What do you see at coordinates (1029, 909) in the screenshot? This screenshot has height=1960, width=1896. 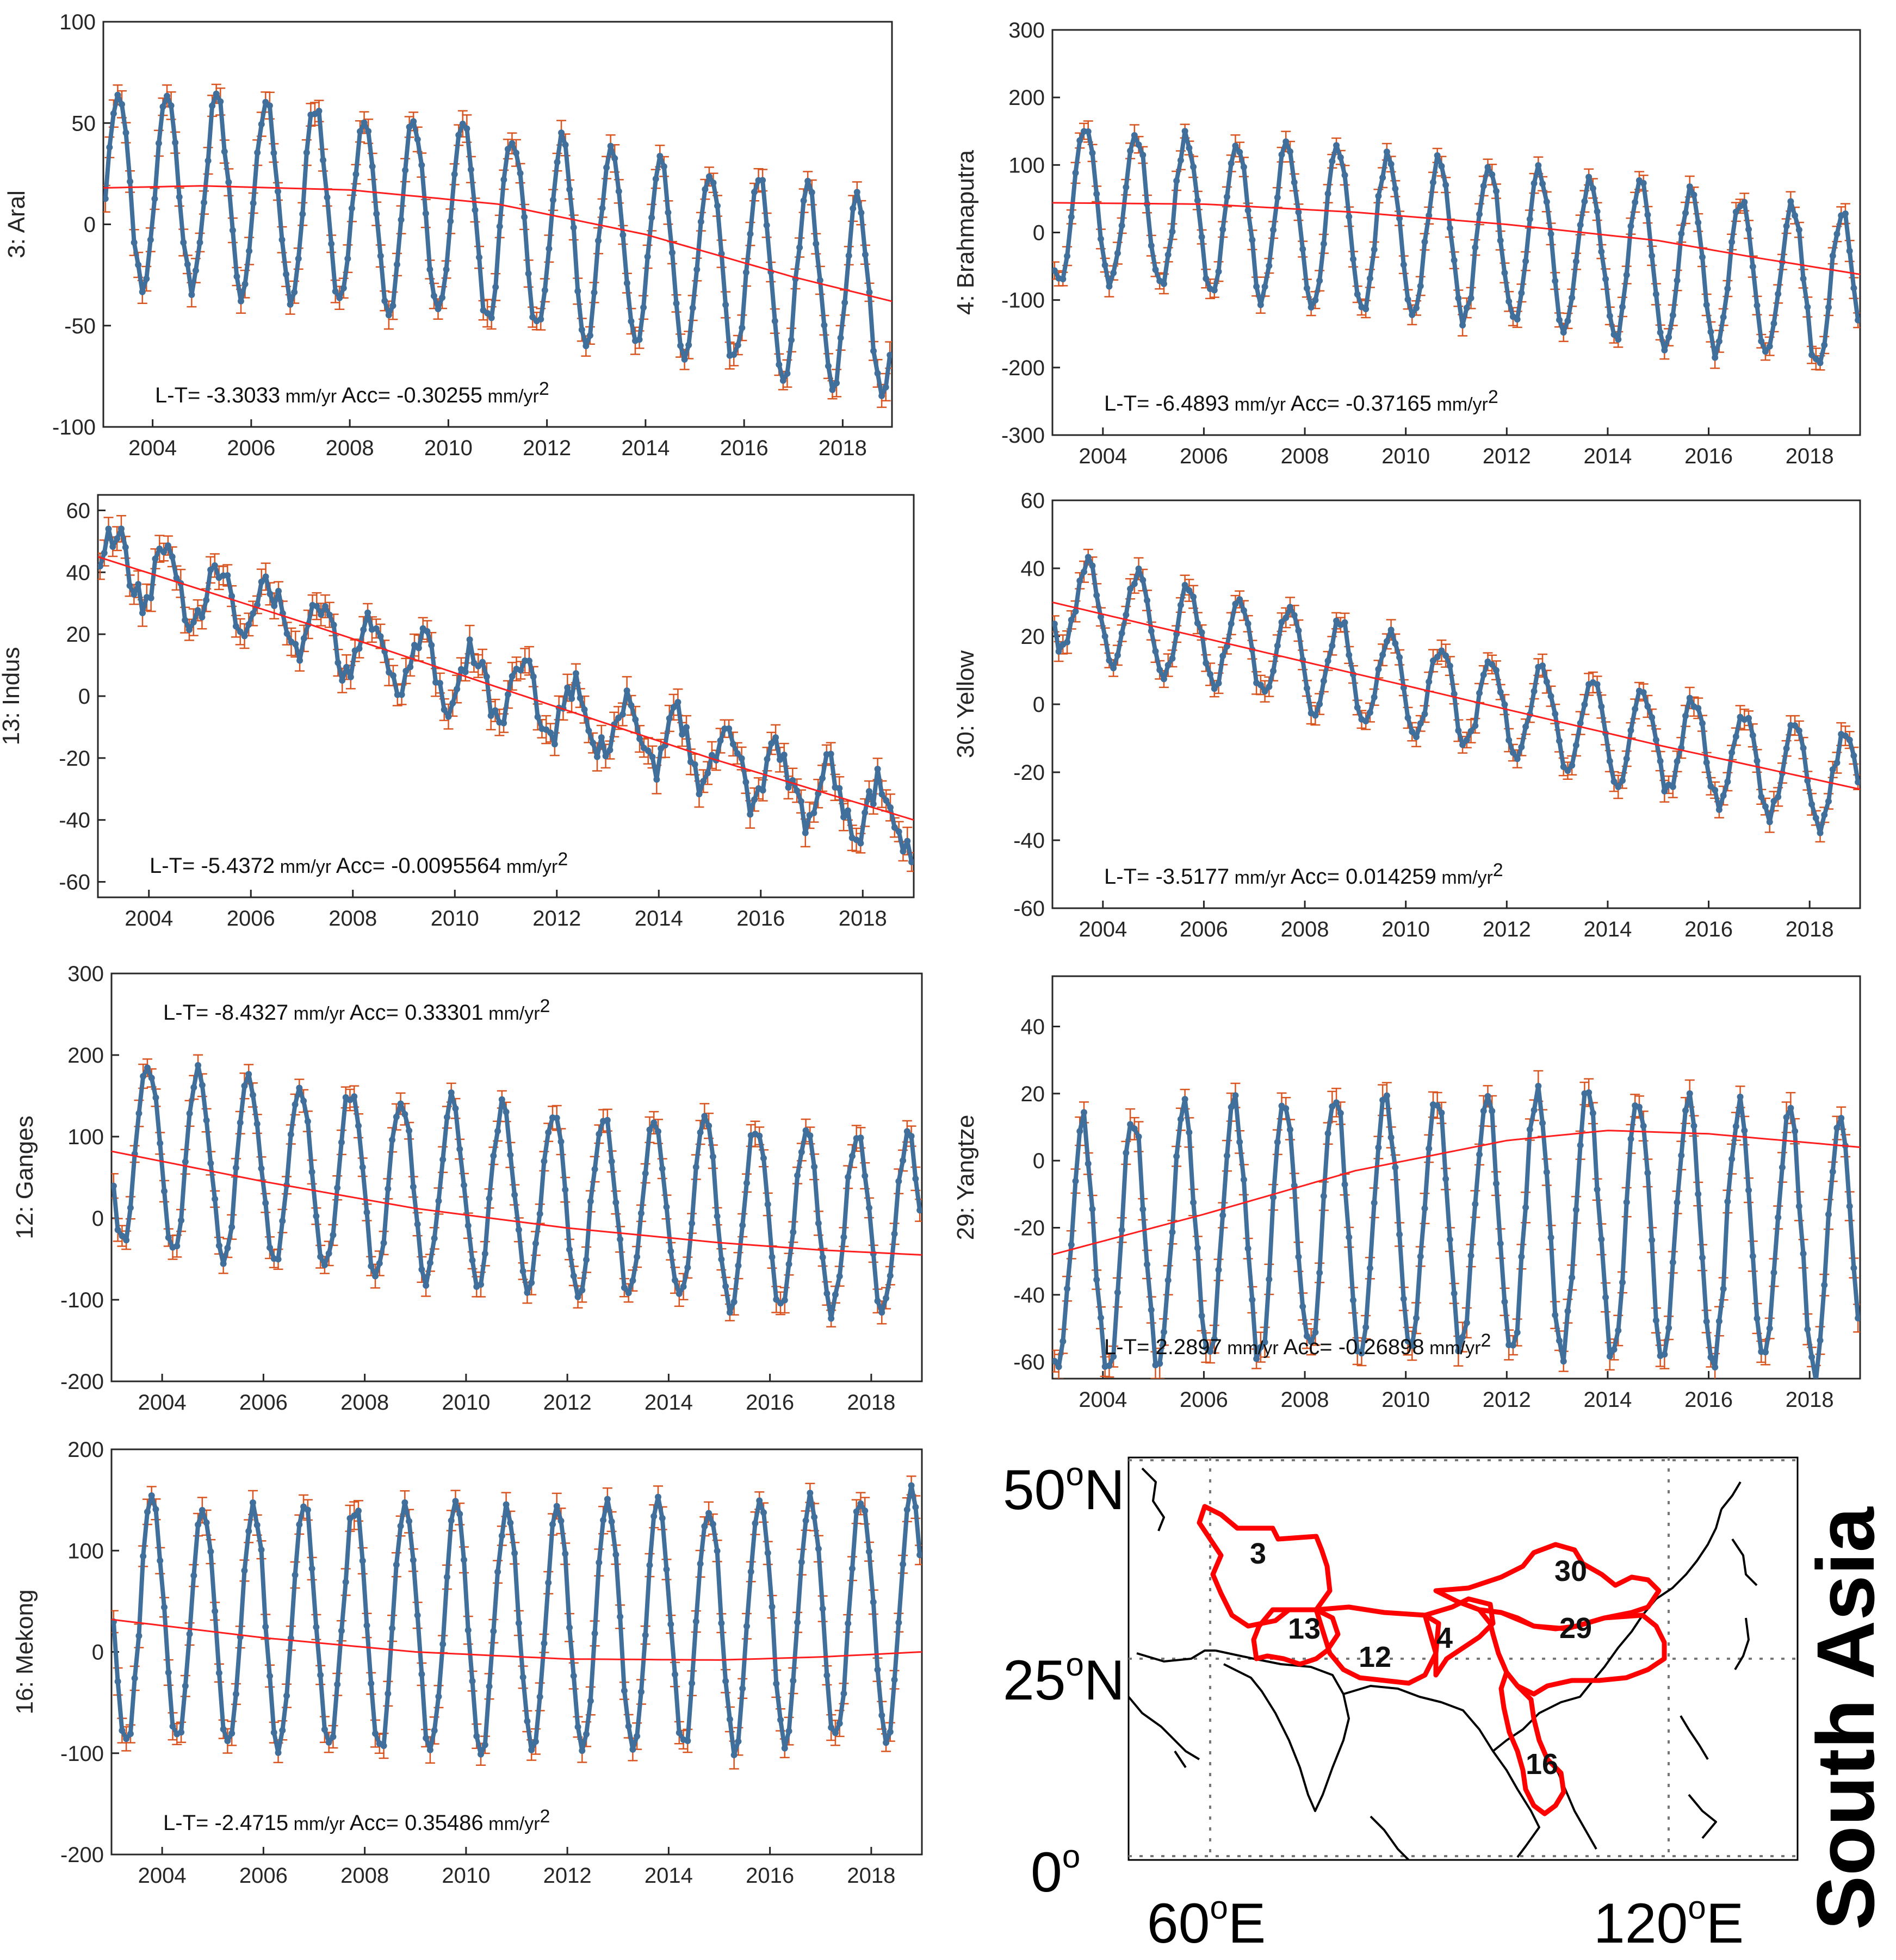 I see `y-tick-label: -60` at bounding box center [1029, 909].